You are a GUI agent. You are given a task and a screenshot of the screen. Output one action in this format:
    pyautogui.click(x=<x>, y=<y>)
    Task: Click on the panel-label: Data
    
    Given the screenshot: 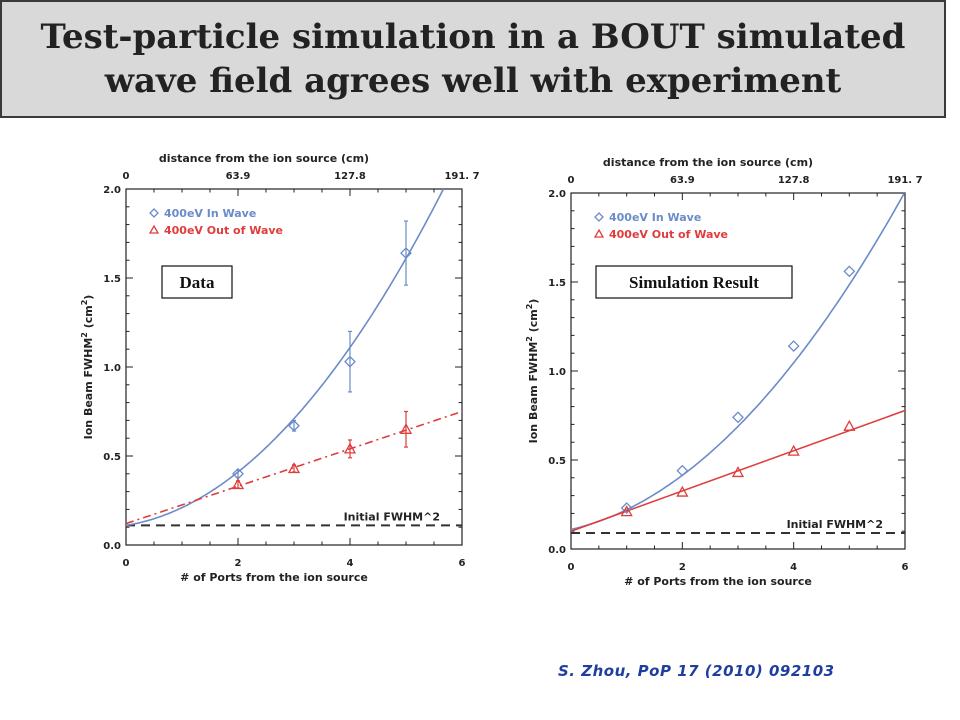 What is the action you would take?
    pyautogui.click(x=197, y=282)
    